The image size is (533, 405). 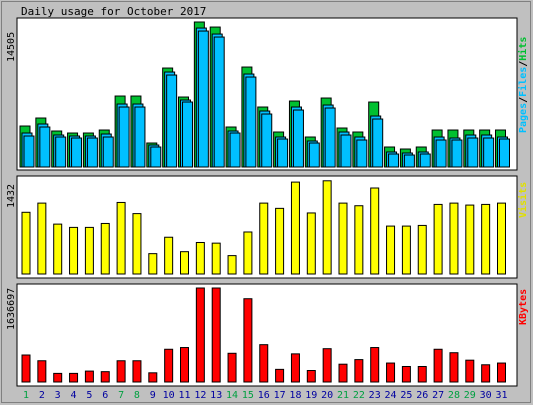 What do you see at coordinates (359, 395) in the screenshot?
I see `day-label-22: 22` at bounding box center [359, 395].